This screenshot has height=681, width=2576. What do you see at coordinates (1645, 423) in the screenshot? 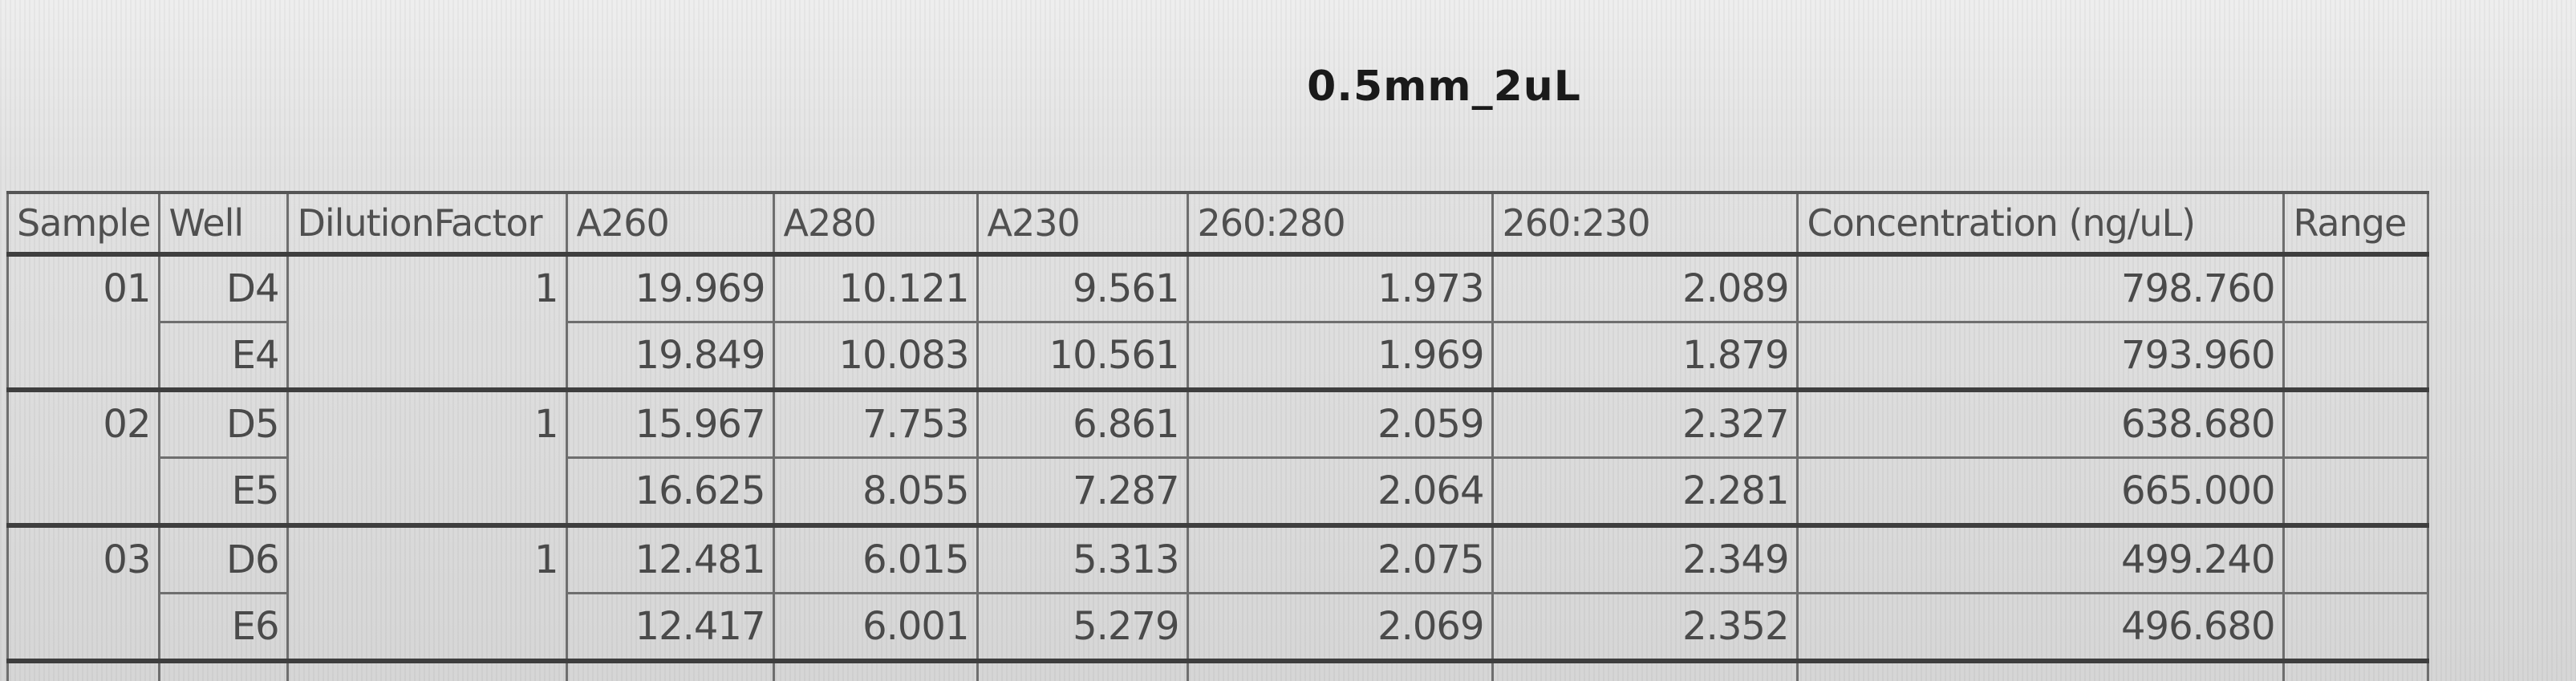
I see `cell-ratio-260-230: 2.327` at bounding box center [1645, 423].